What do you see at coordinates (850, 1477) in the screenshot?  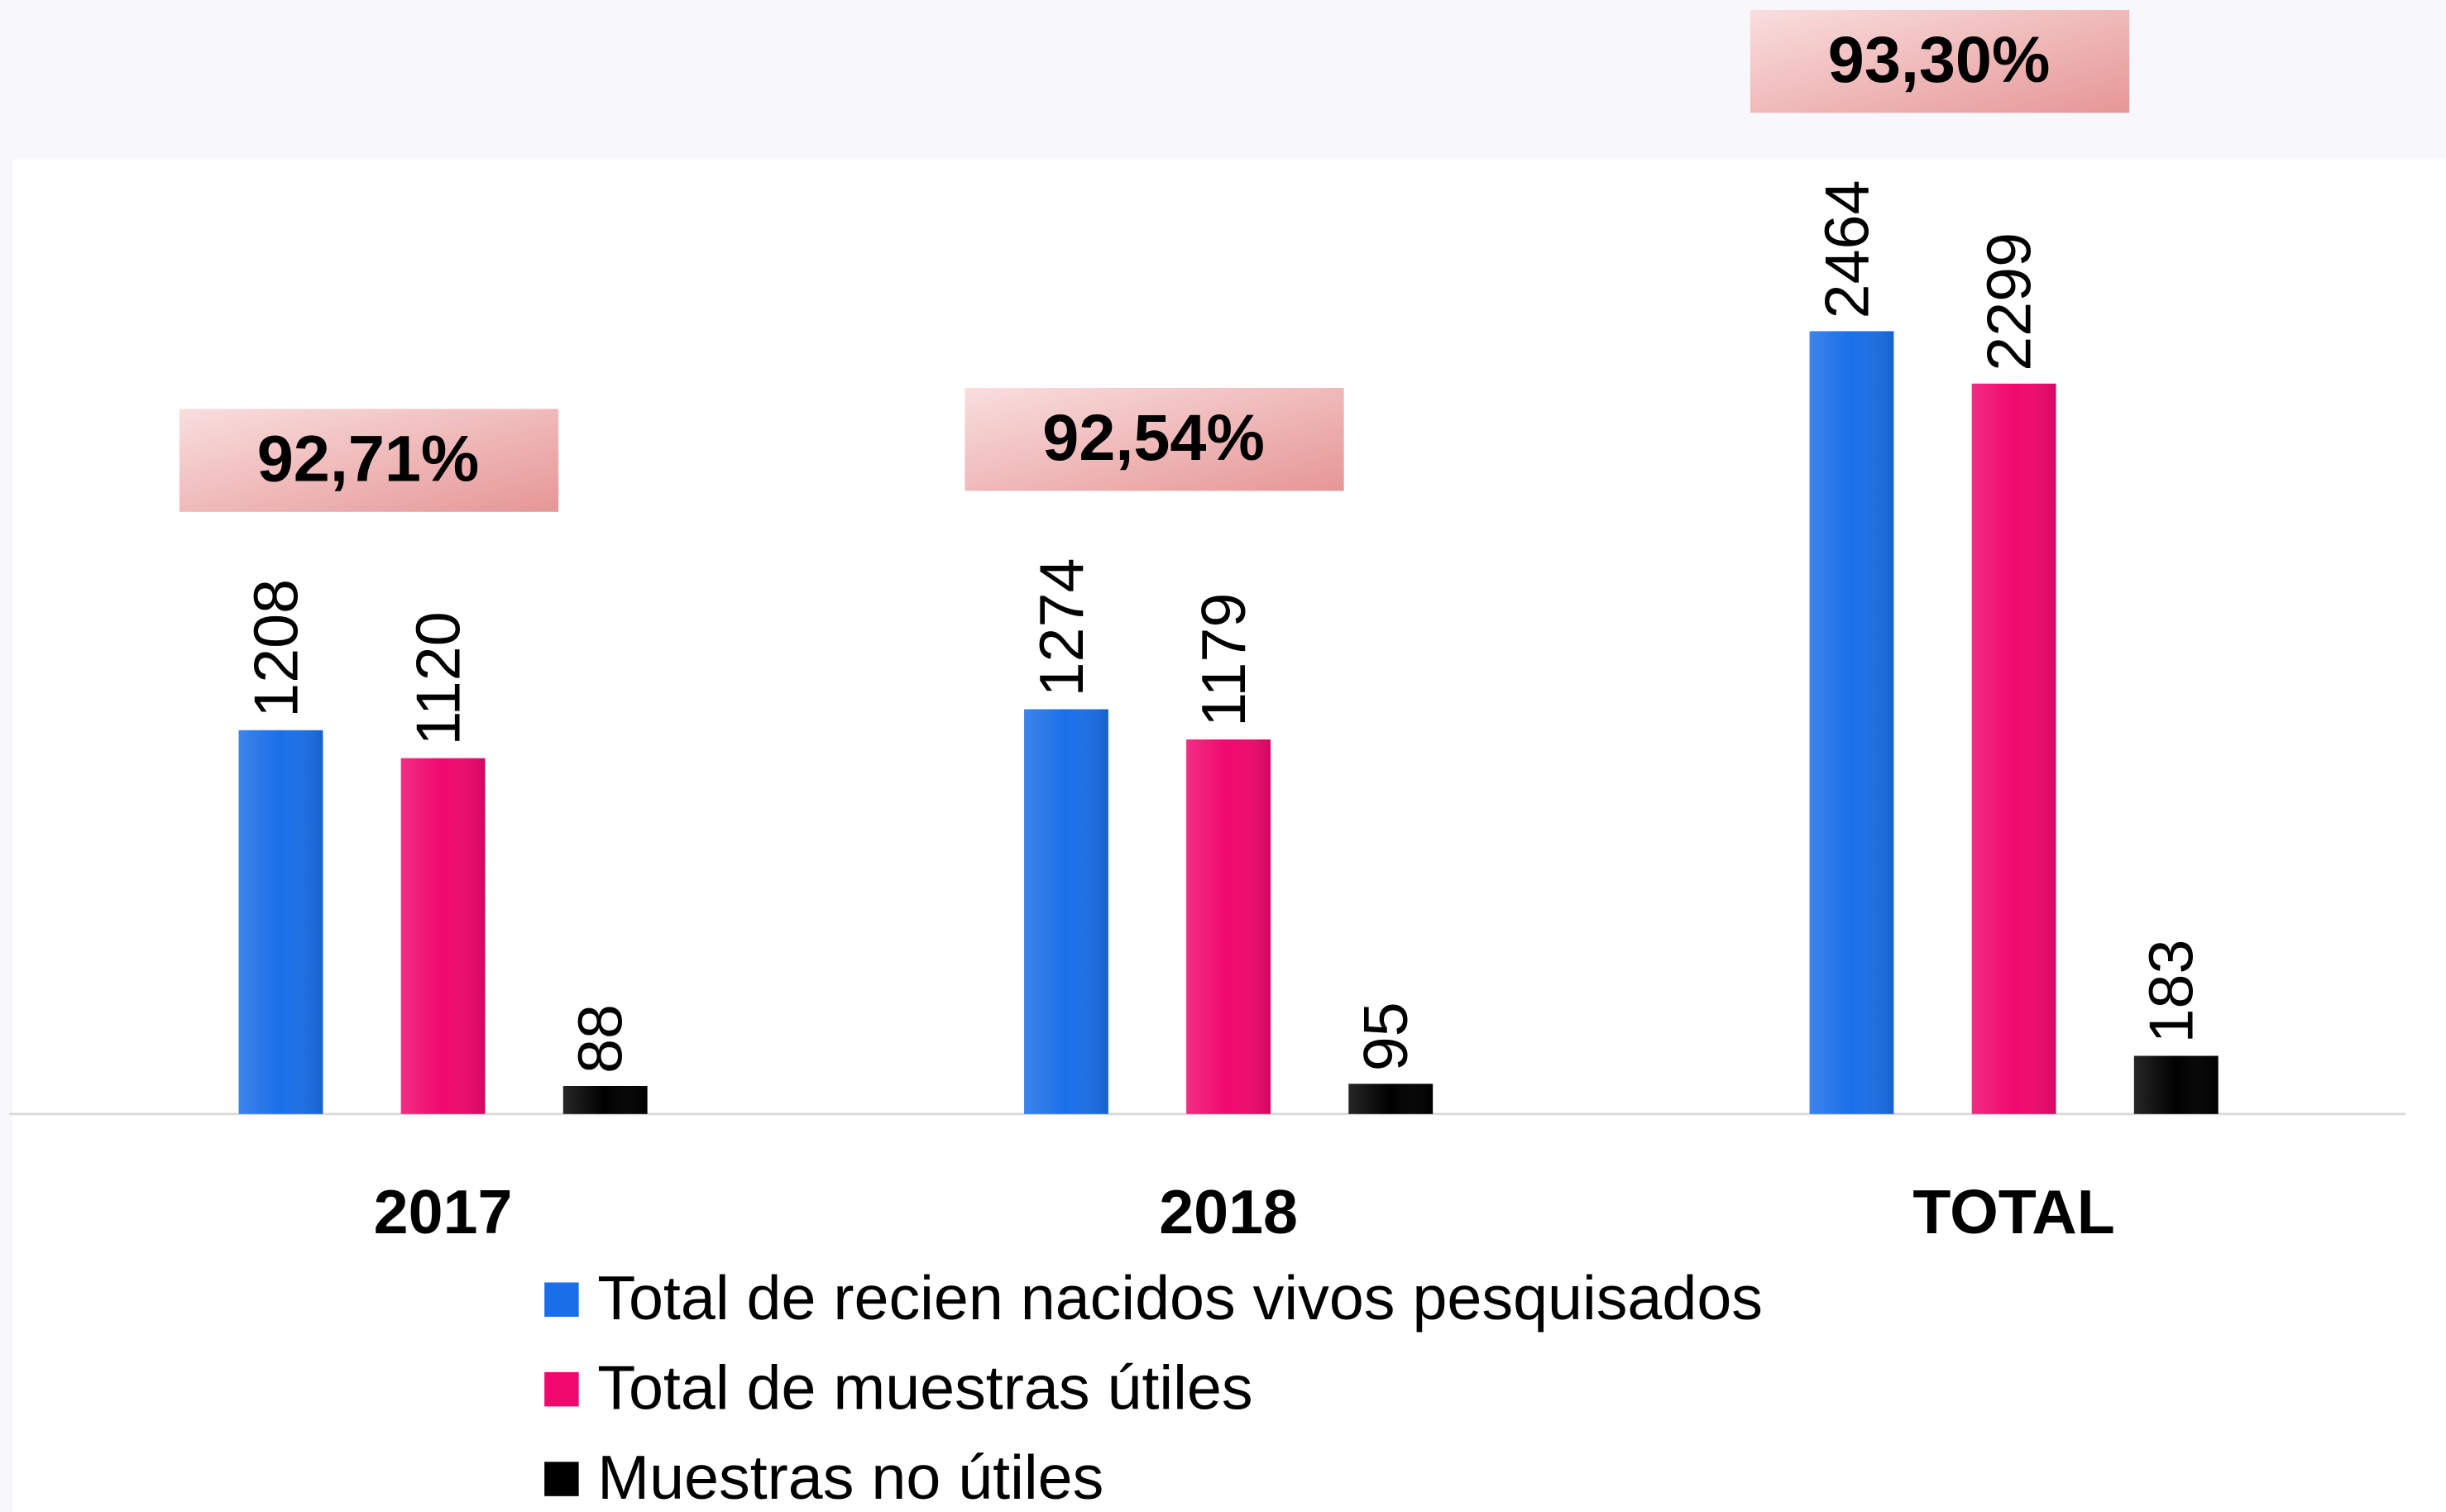 I see `legend-label: Muestras no útiles` at bounding box center [850, 1477].